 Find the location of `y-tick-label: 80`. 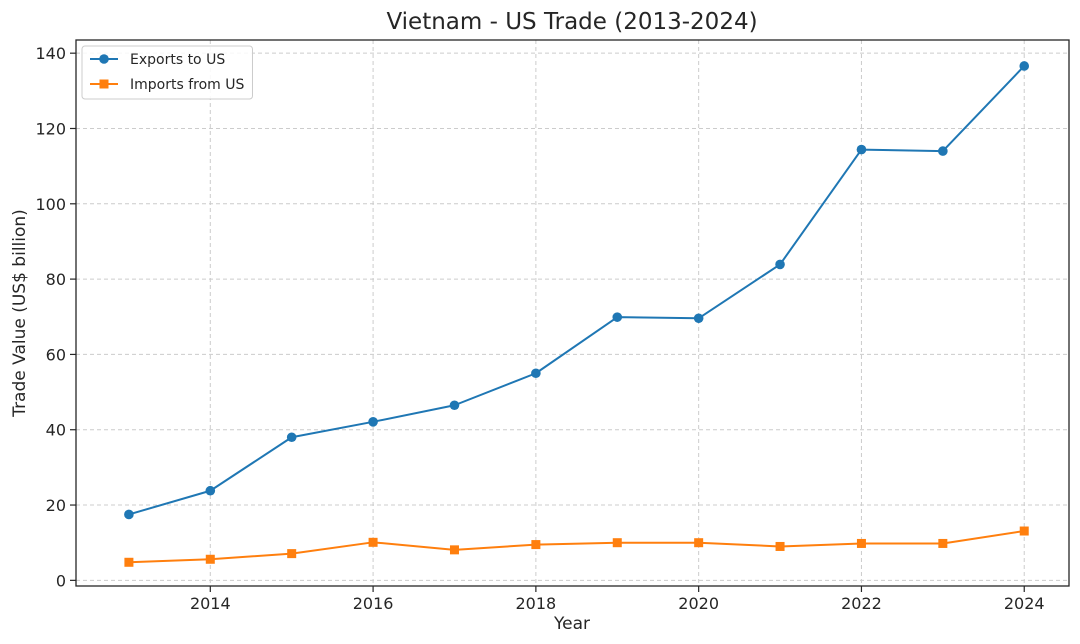

y-tick-label: 80 is located at coordinates (56, 279).